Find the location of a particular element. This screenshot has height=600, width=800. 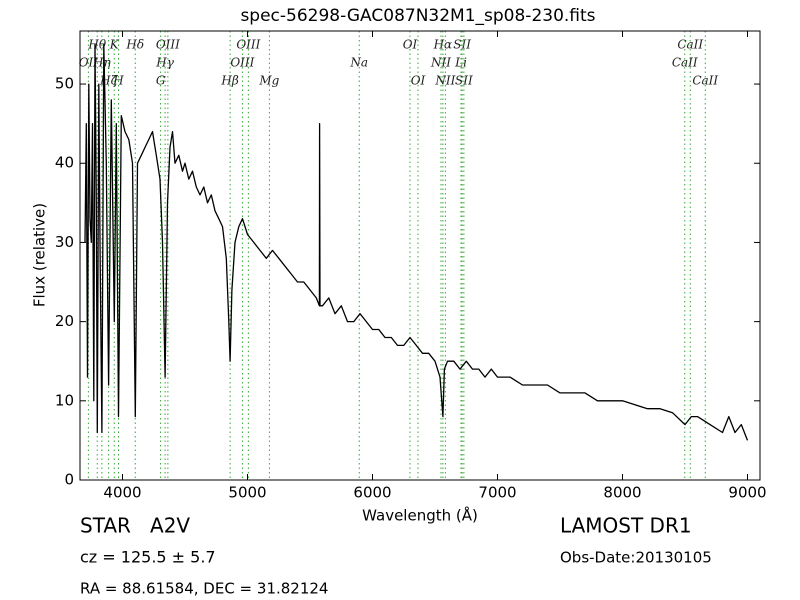

spectral-line-label: Hβ is located at coordinates (229, 81).